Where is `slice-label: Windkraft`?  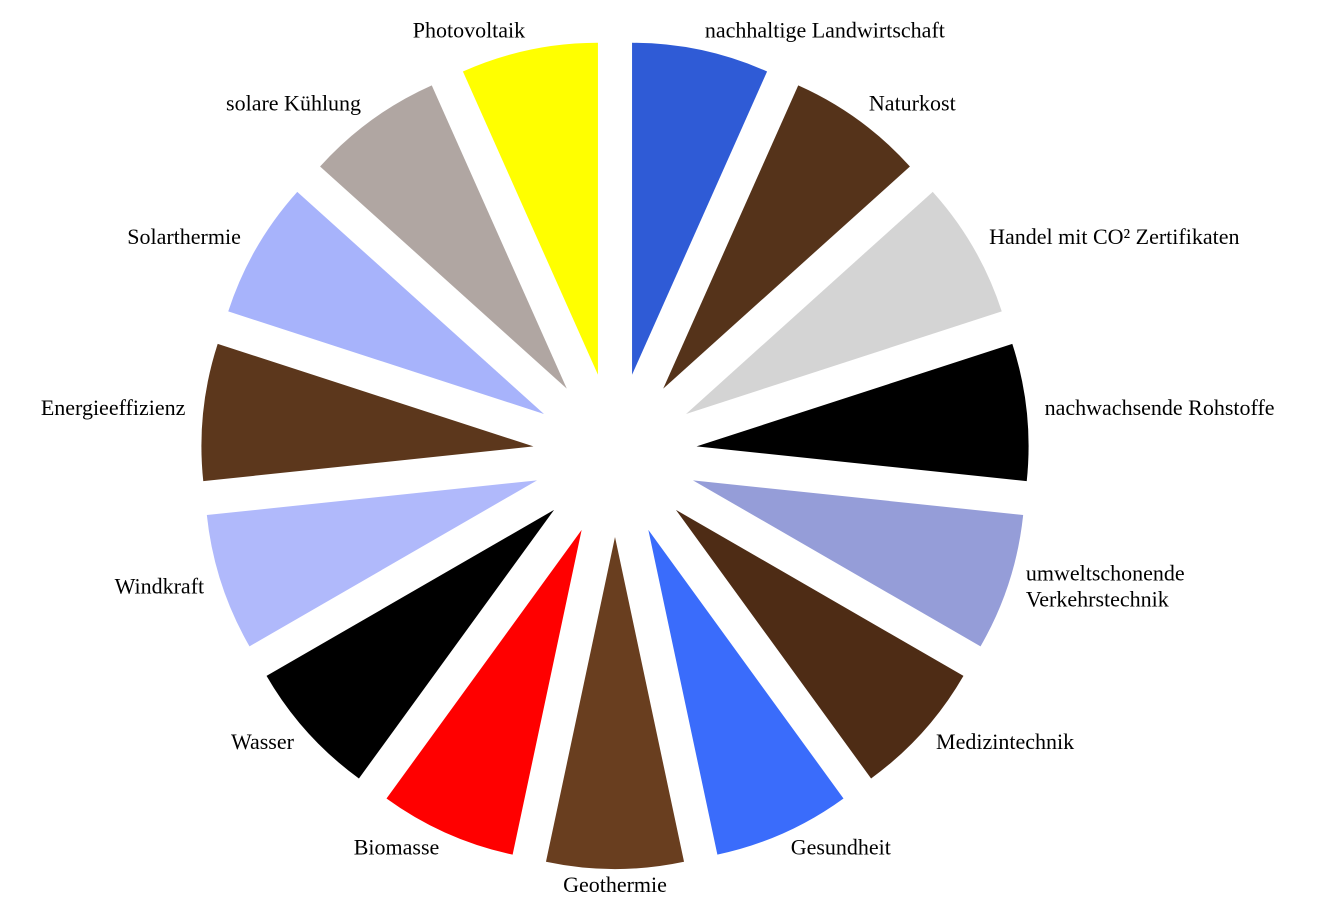 slice-label: Windkraft is located at coordinates (160, 586).